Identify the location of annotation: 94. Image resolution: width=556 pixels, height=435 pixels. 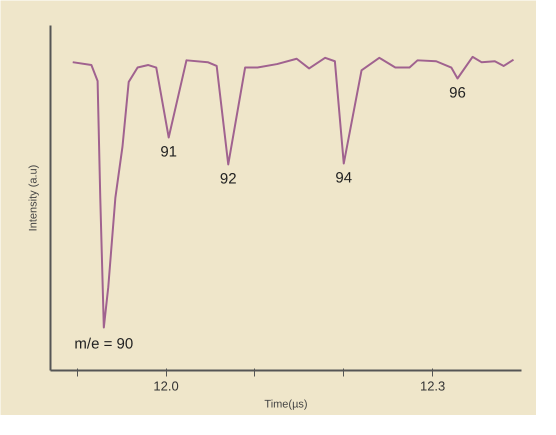
(343, 178).